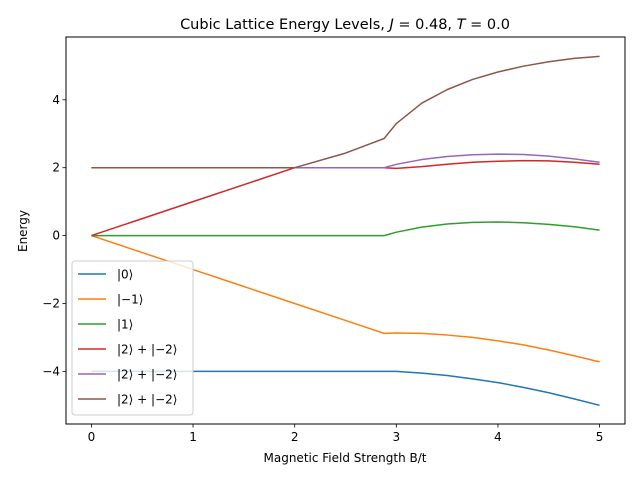 The width and height of the screenshot is (640, 480). I want to click on legend-label-4: |2⟩ + |−2⟩, so click(147, 375).